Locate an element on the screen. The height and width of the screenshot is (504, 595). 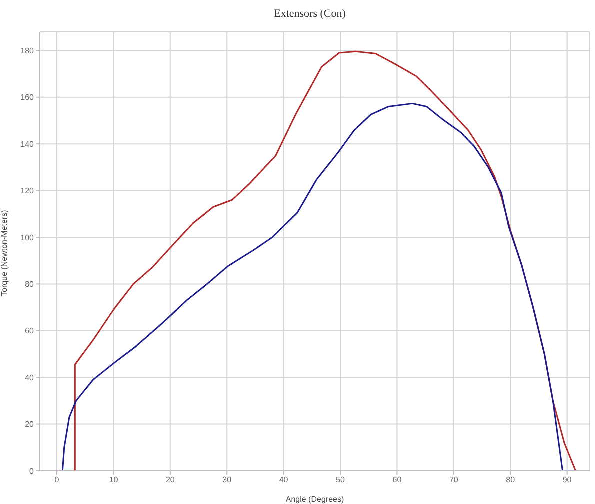
y-tick-label: 40 is located at coordinates (30, 377).